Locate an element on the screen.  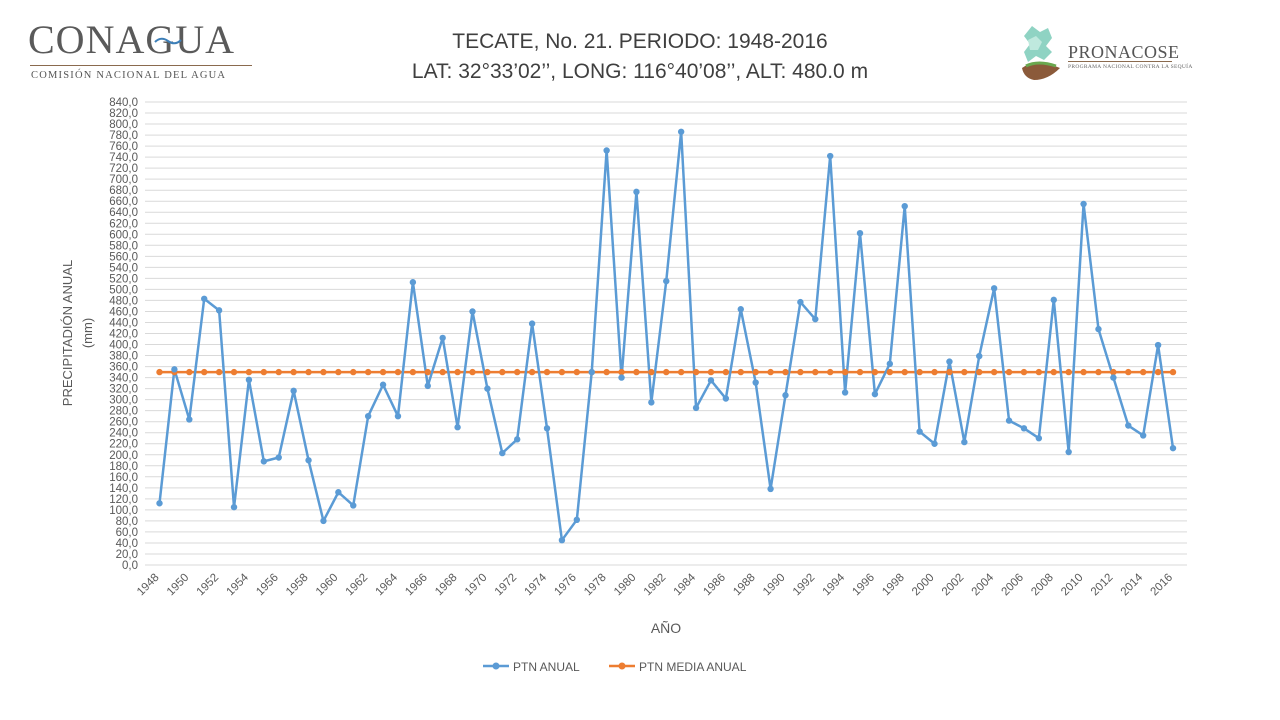
conagua-logo-wordmark: CONAGUA is located at coordinates (131, 39).